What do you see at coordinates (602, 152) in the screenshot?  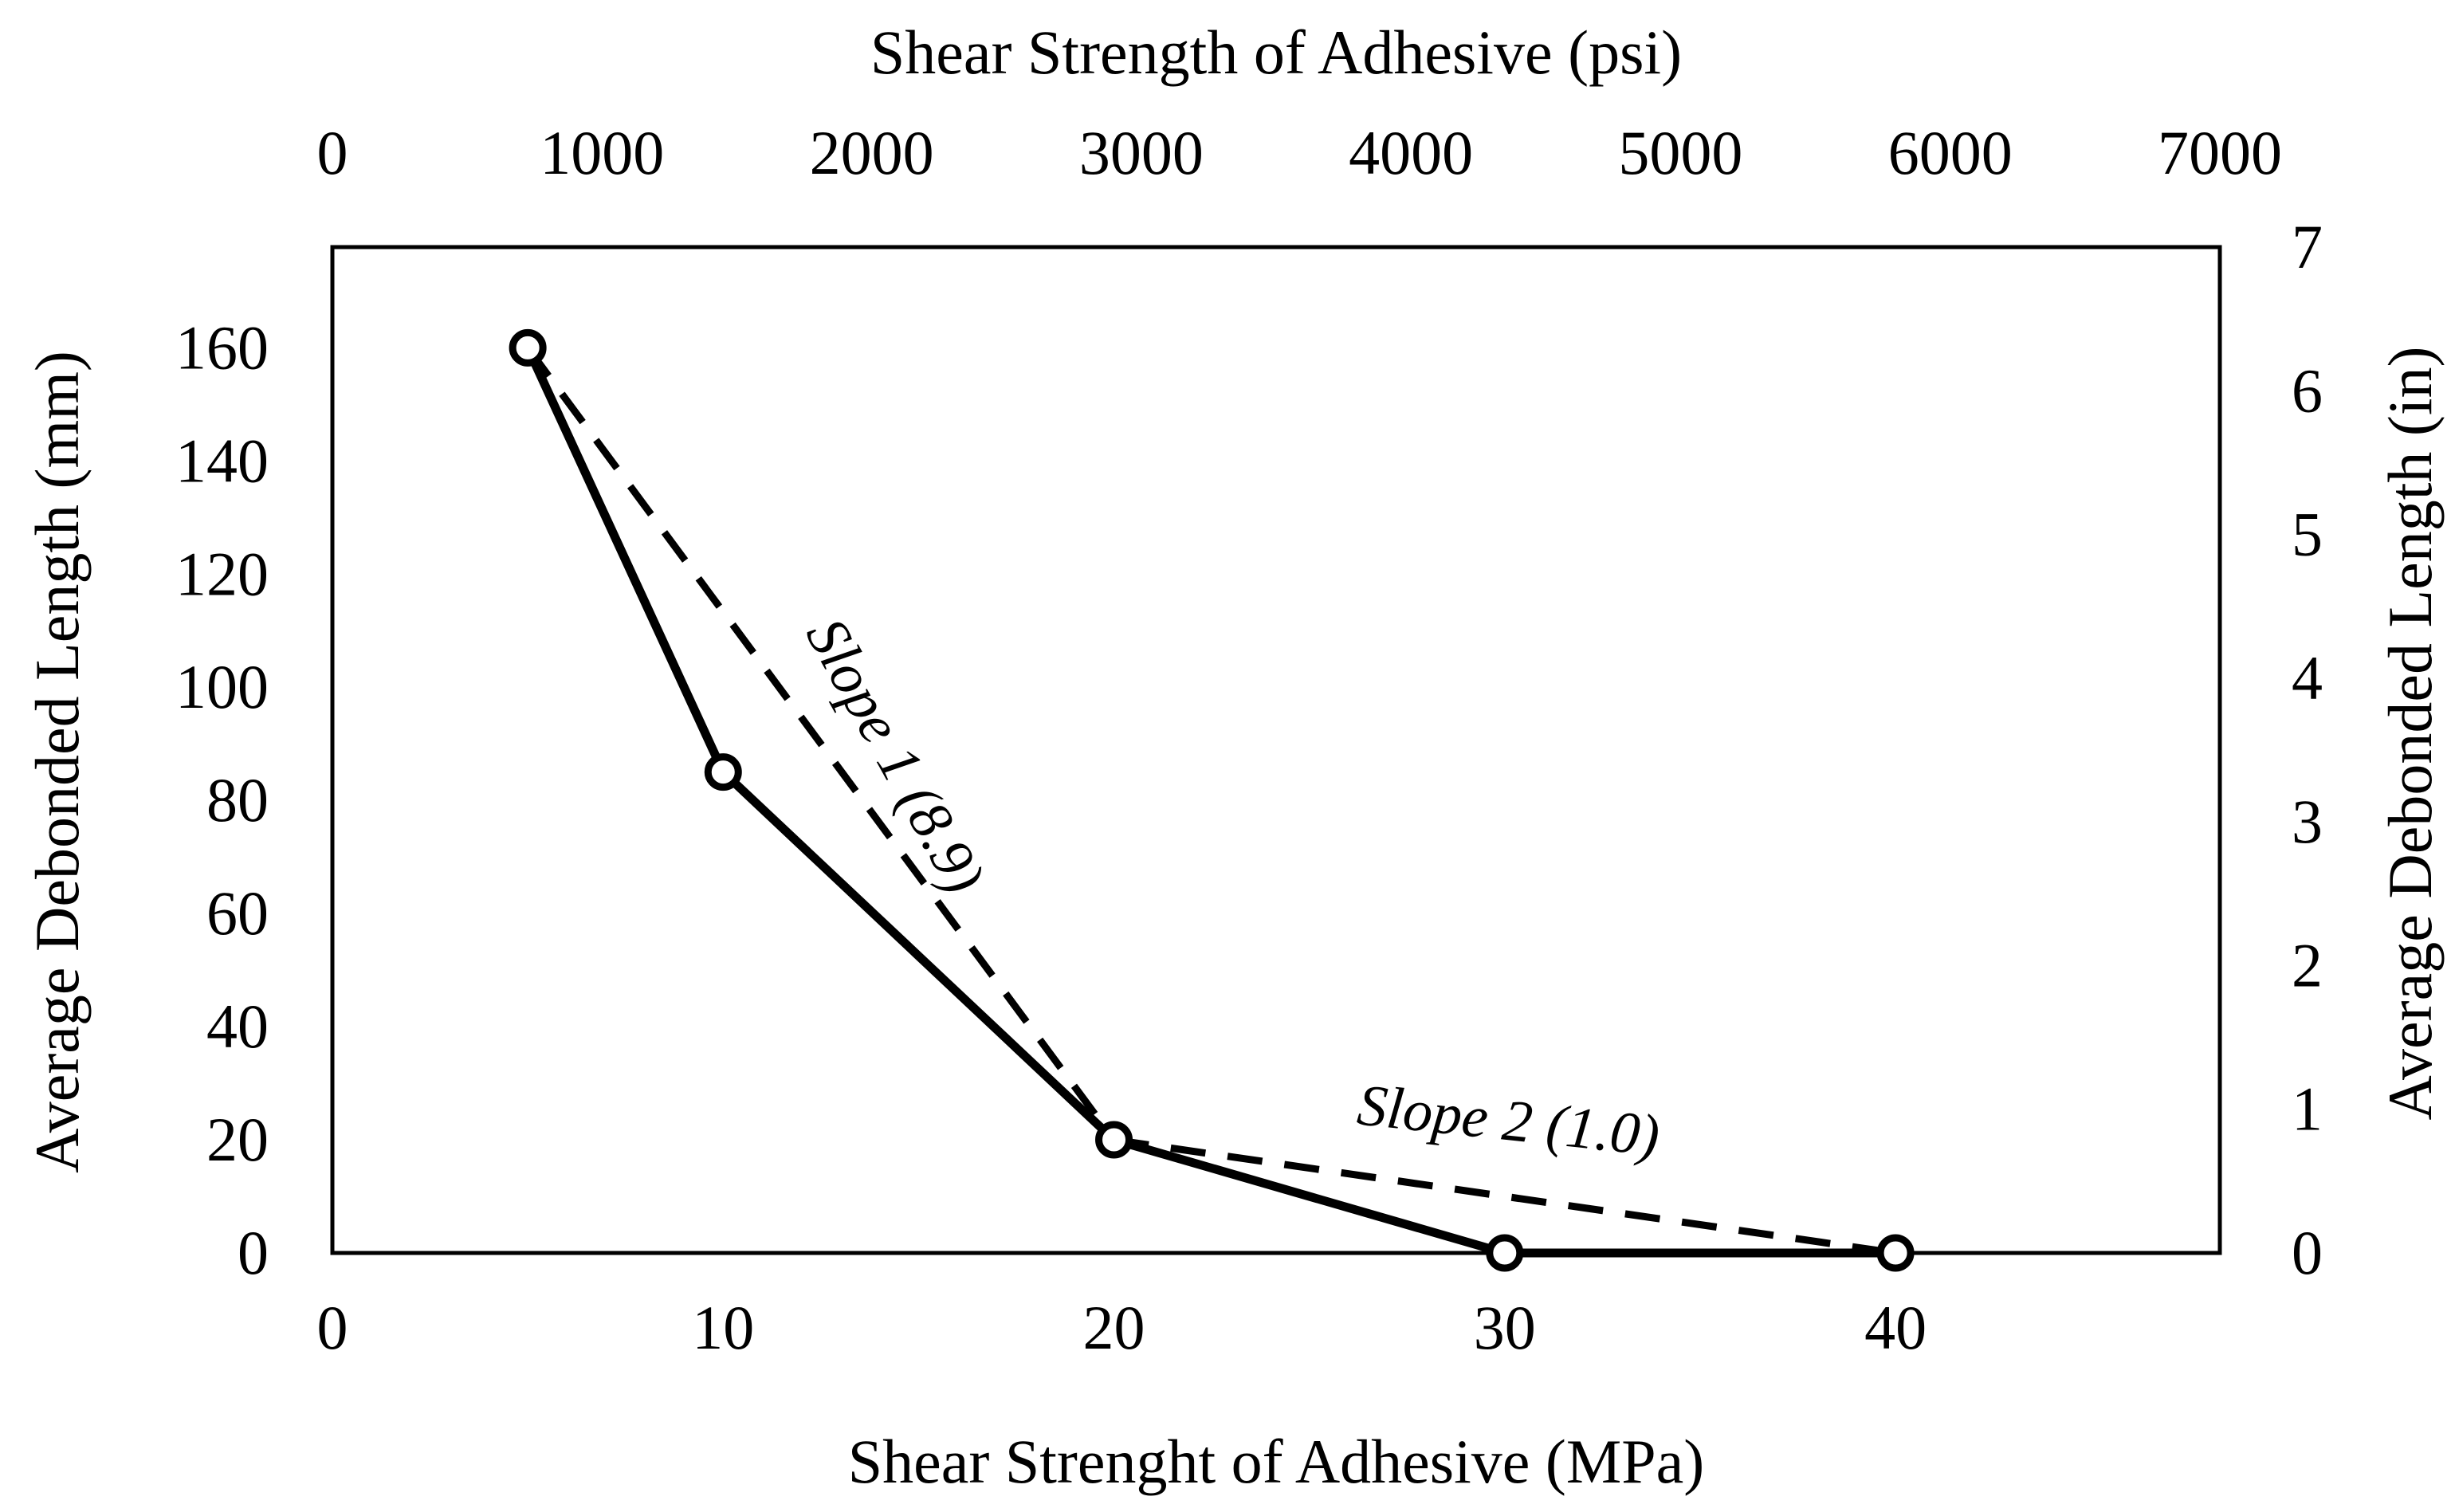 I see `top-x-tick-label: 1000` at bounding box center [602, 152].